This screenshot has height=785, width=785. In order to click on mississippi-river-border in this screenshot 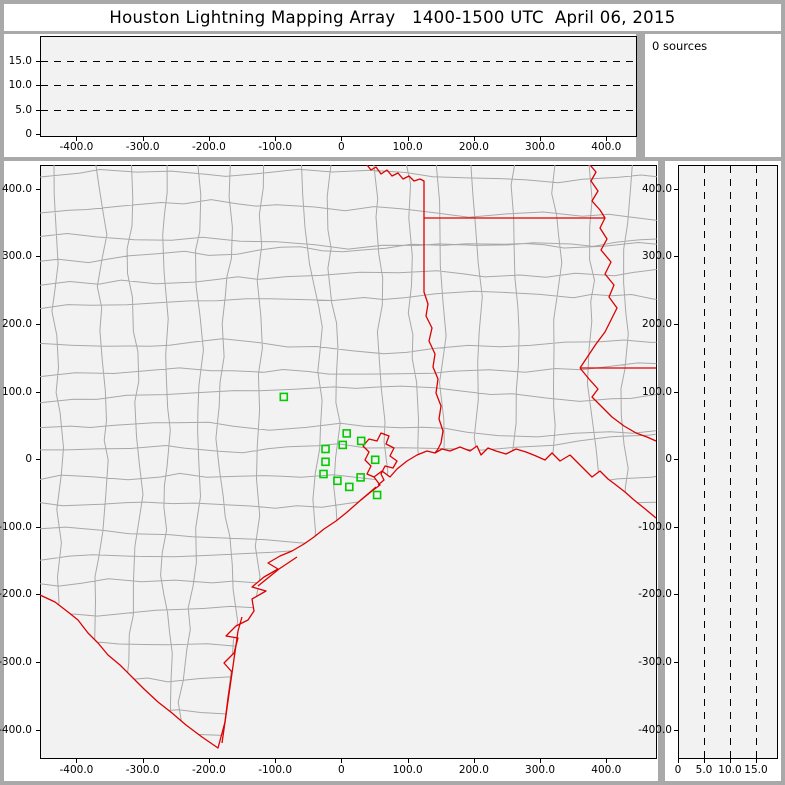, I will do `click(598, 267)`.